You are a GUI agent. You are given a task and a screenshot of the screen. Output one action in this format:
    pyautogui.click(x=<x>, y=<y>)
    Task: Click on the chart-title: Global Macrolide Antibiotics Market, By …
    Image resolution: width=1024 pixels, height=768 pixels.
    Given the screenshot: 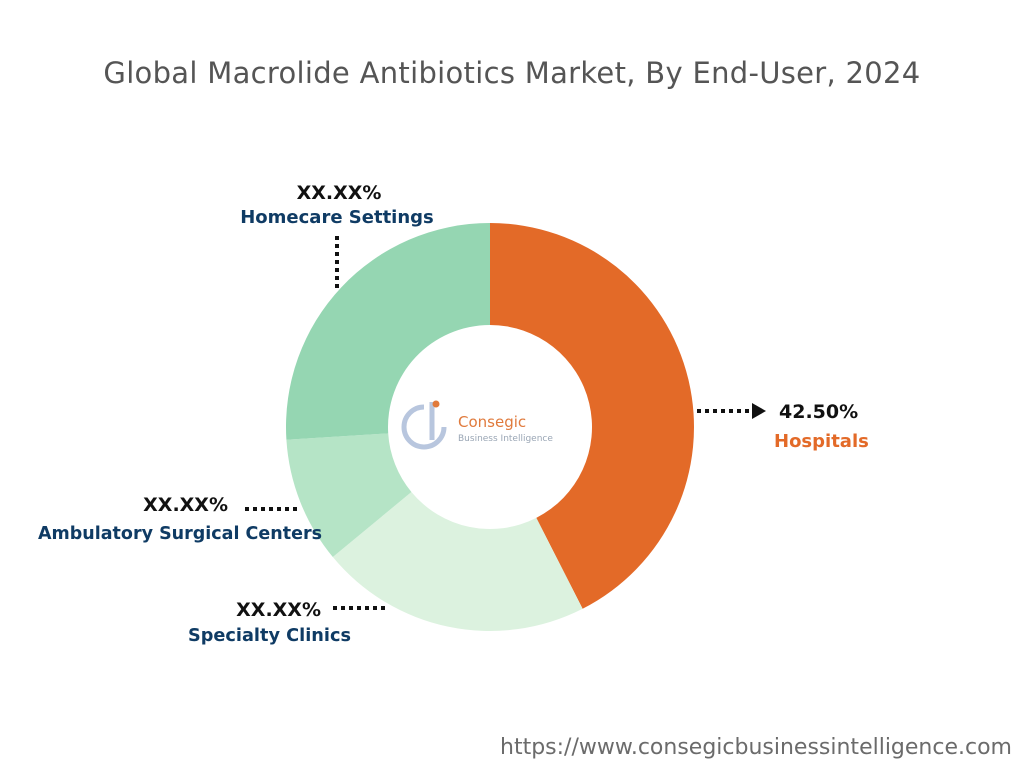 What is the action you would take?
    pyautogui.click(x=512, y=73)
    